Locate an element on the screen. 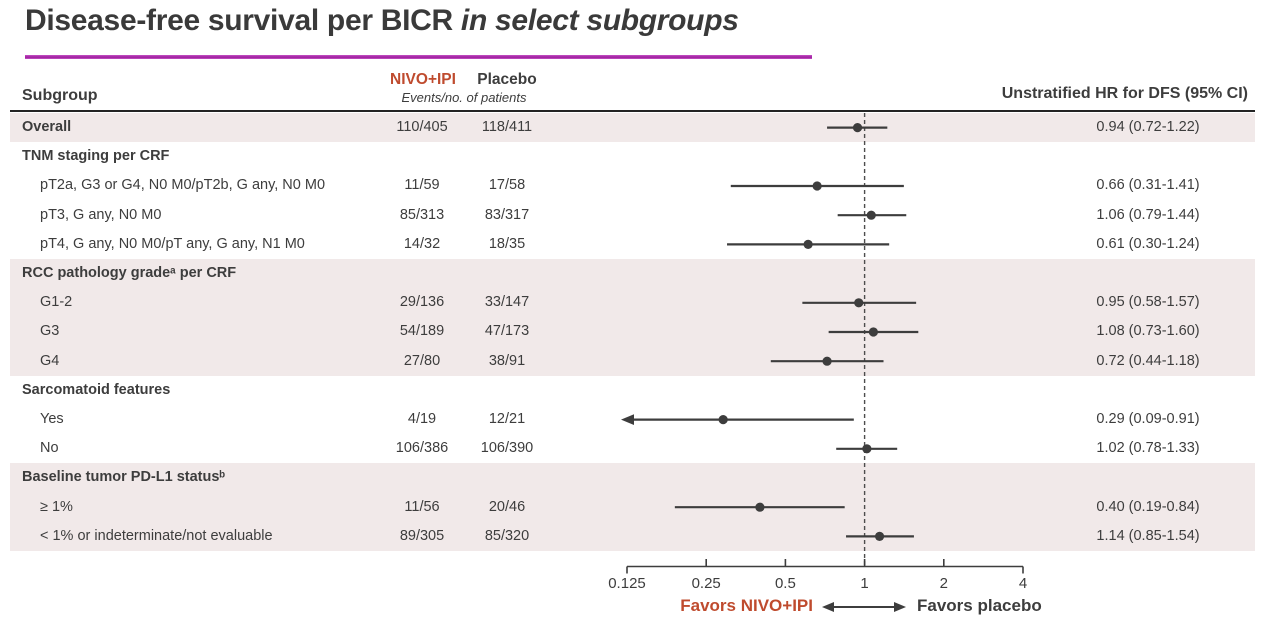 The image size is (1269, 627). nivo-events-value: 27/80 is located at coordinates (422, 360).